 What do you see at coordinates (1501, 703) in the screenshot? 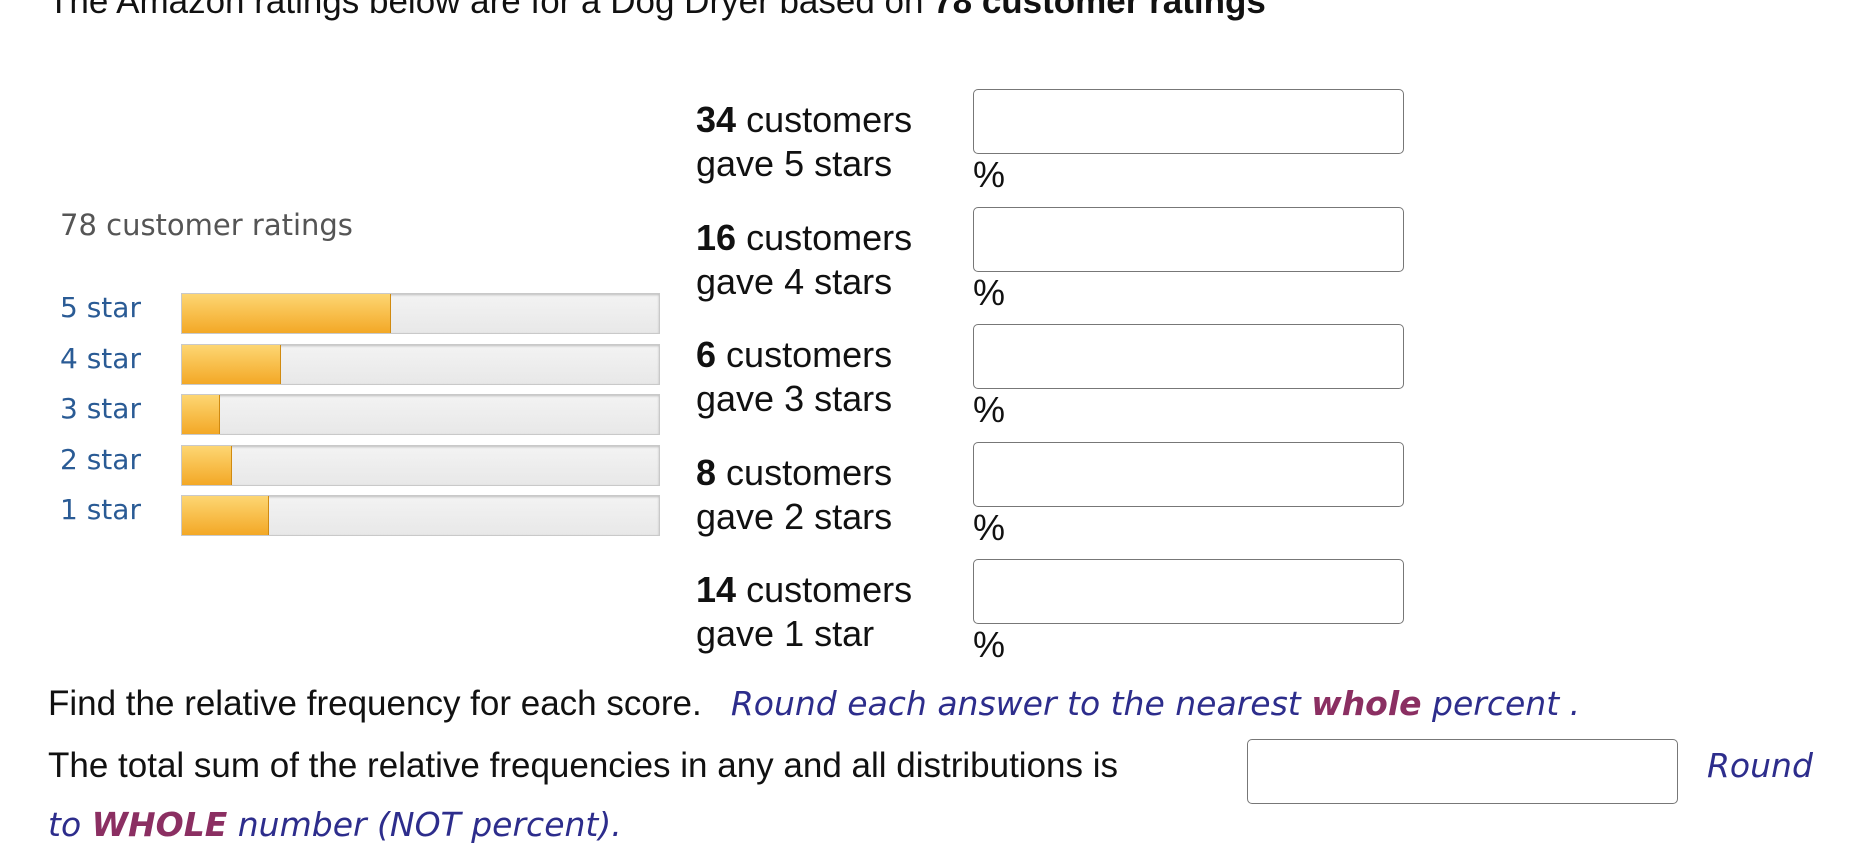
I see `hint-text: percent .` at bounding box center [1501, 703].